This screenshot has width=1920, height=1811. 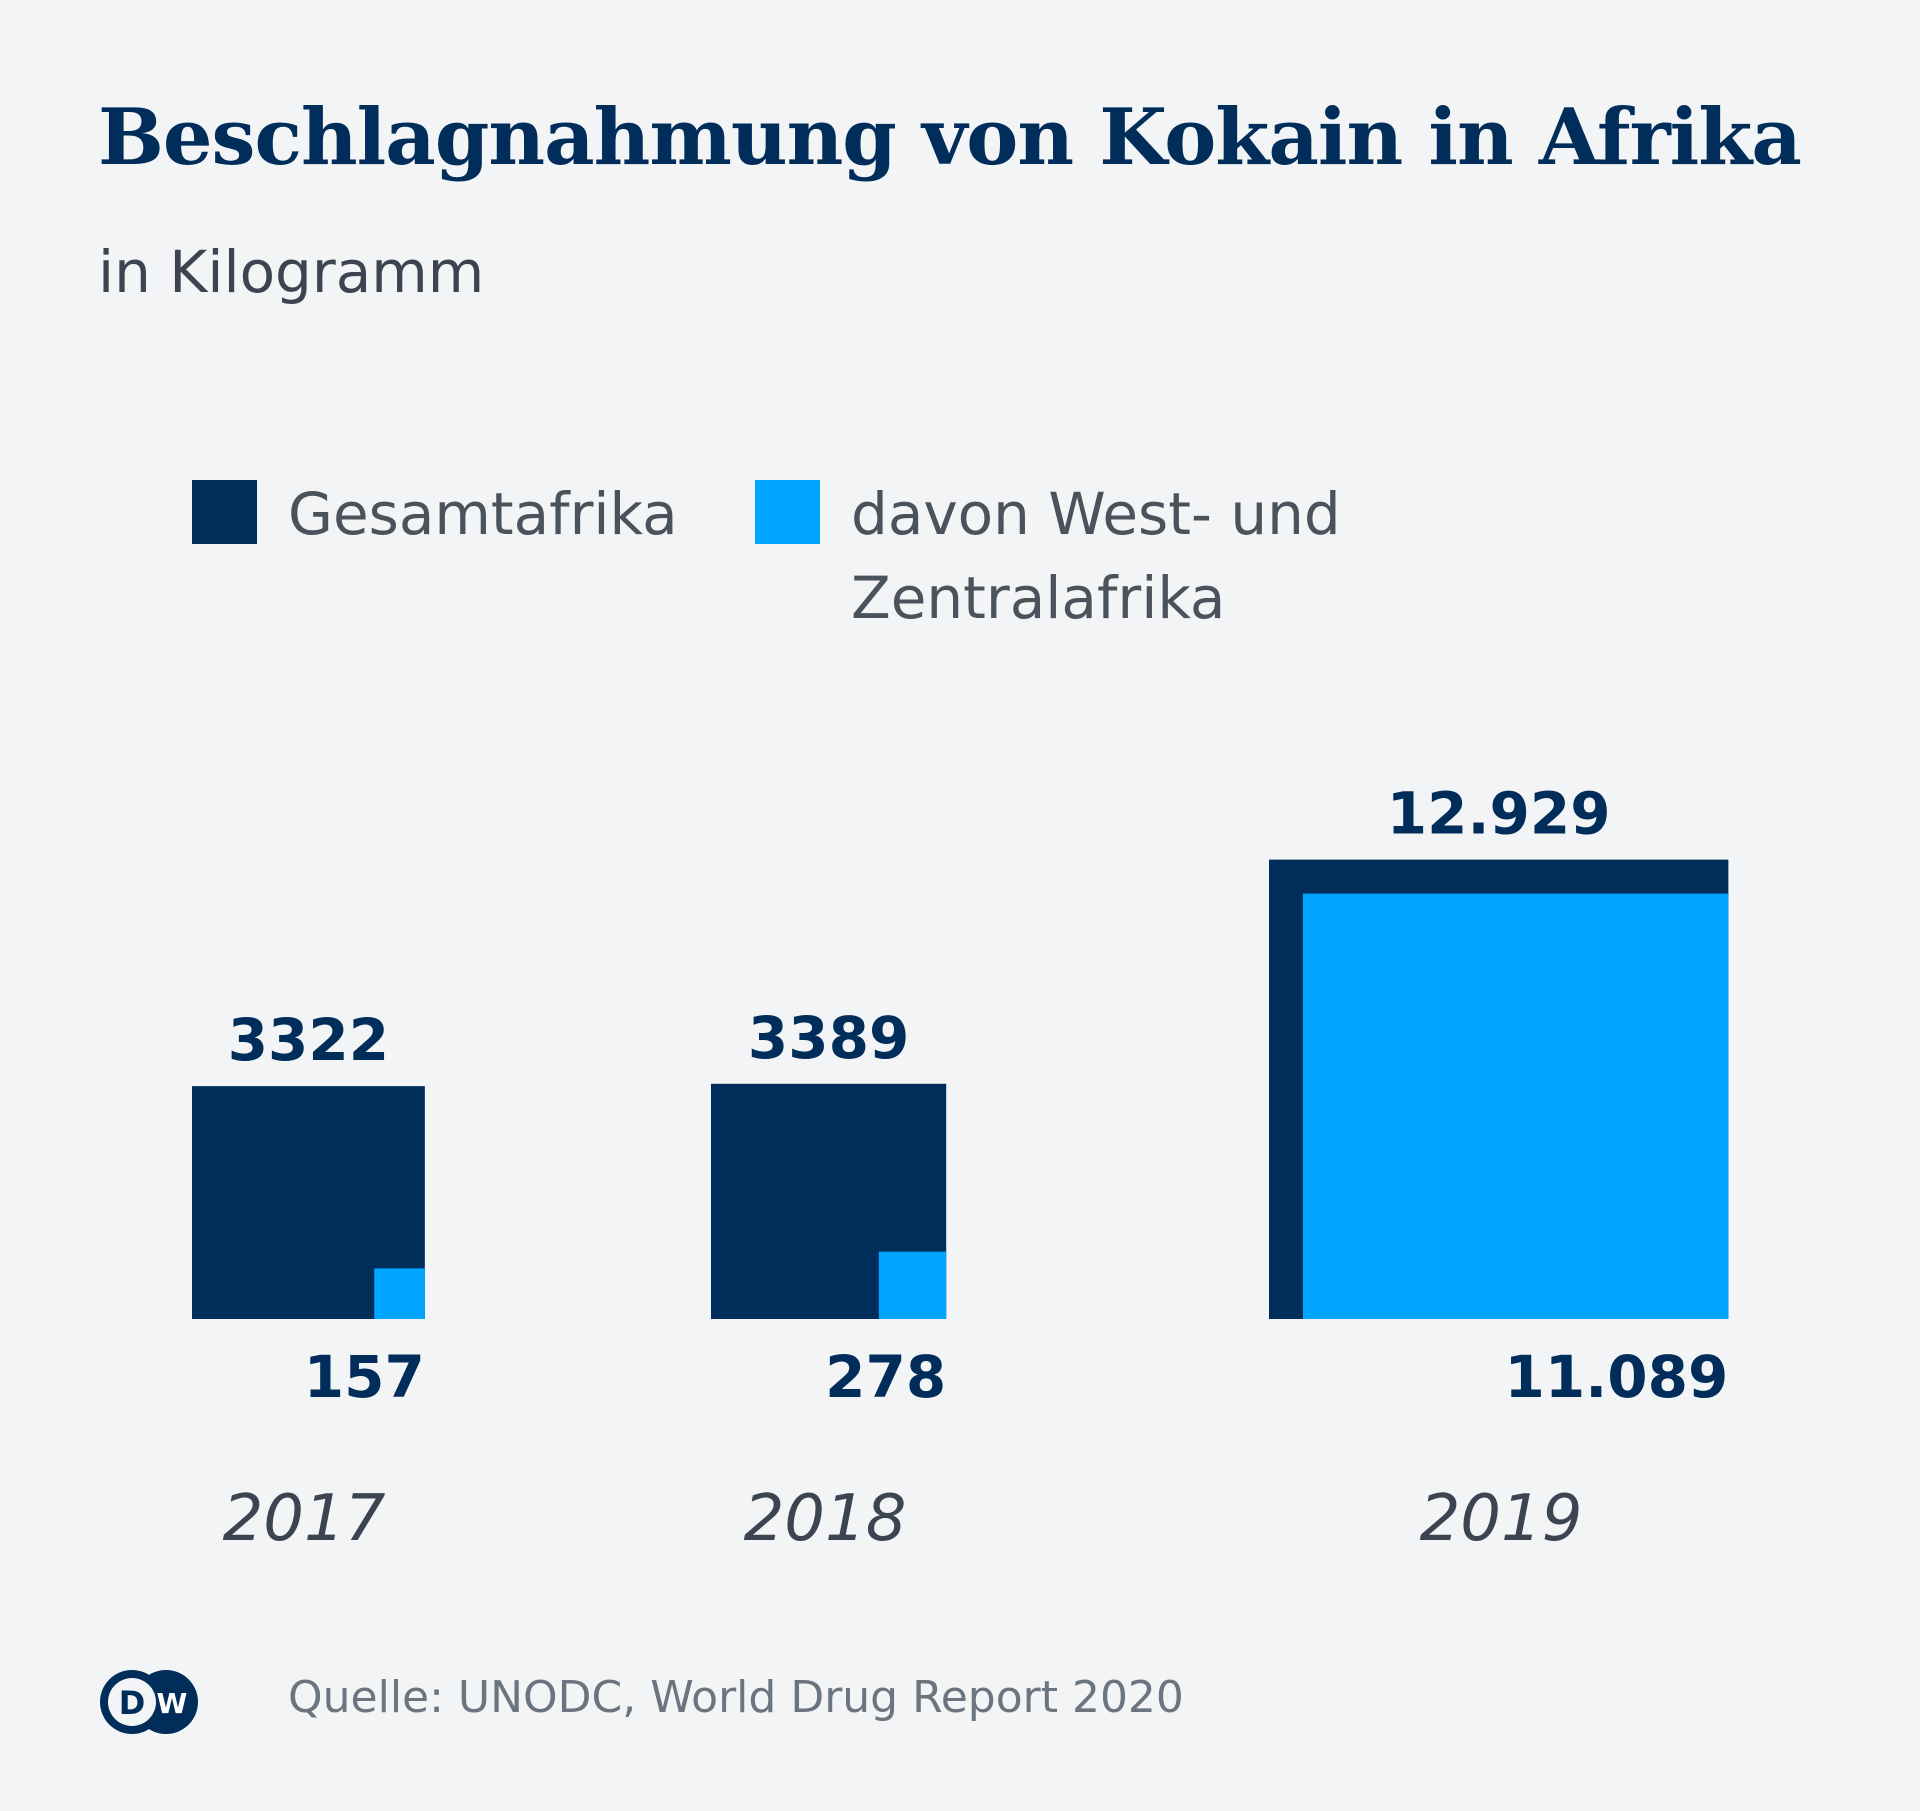 I want to click on legend-swatch-gesamtafrika, so click(x=224, y=512).